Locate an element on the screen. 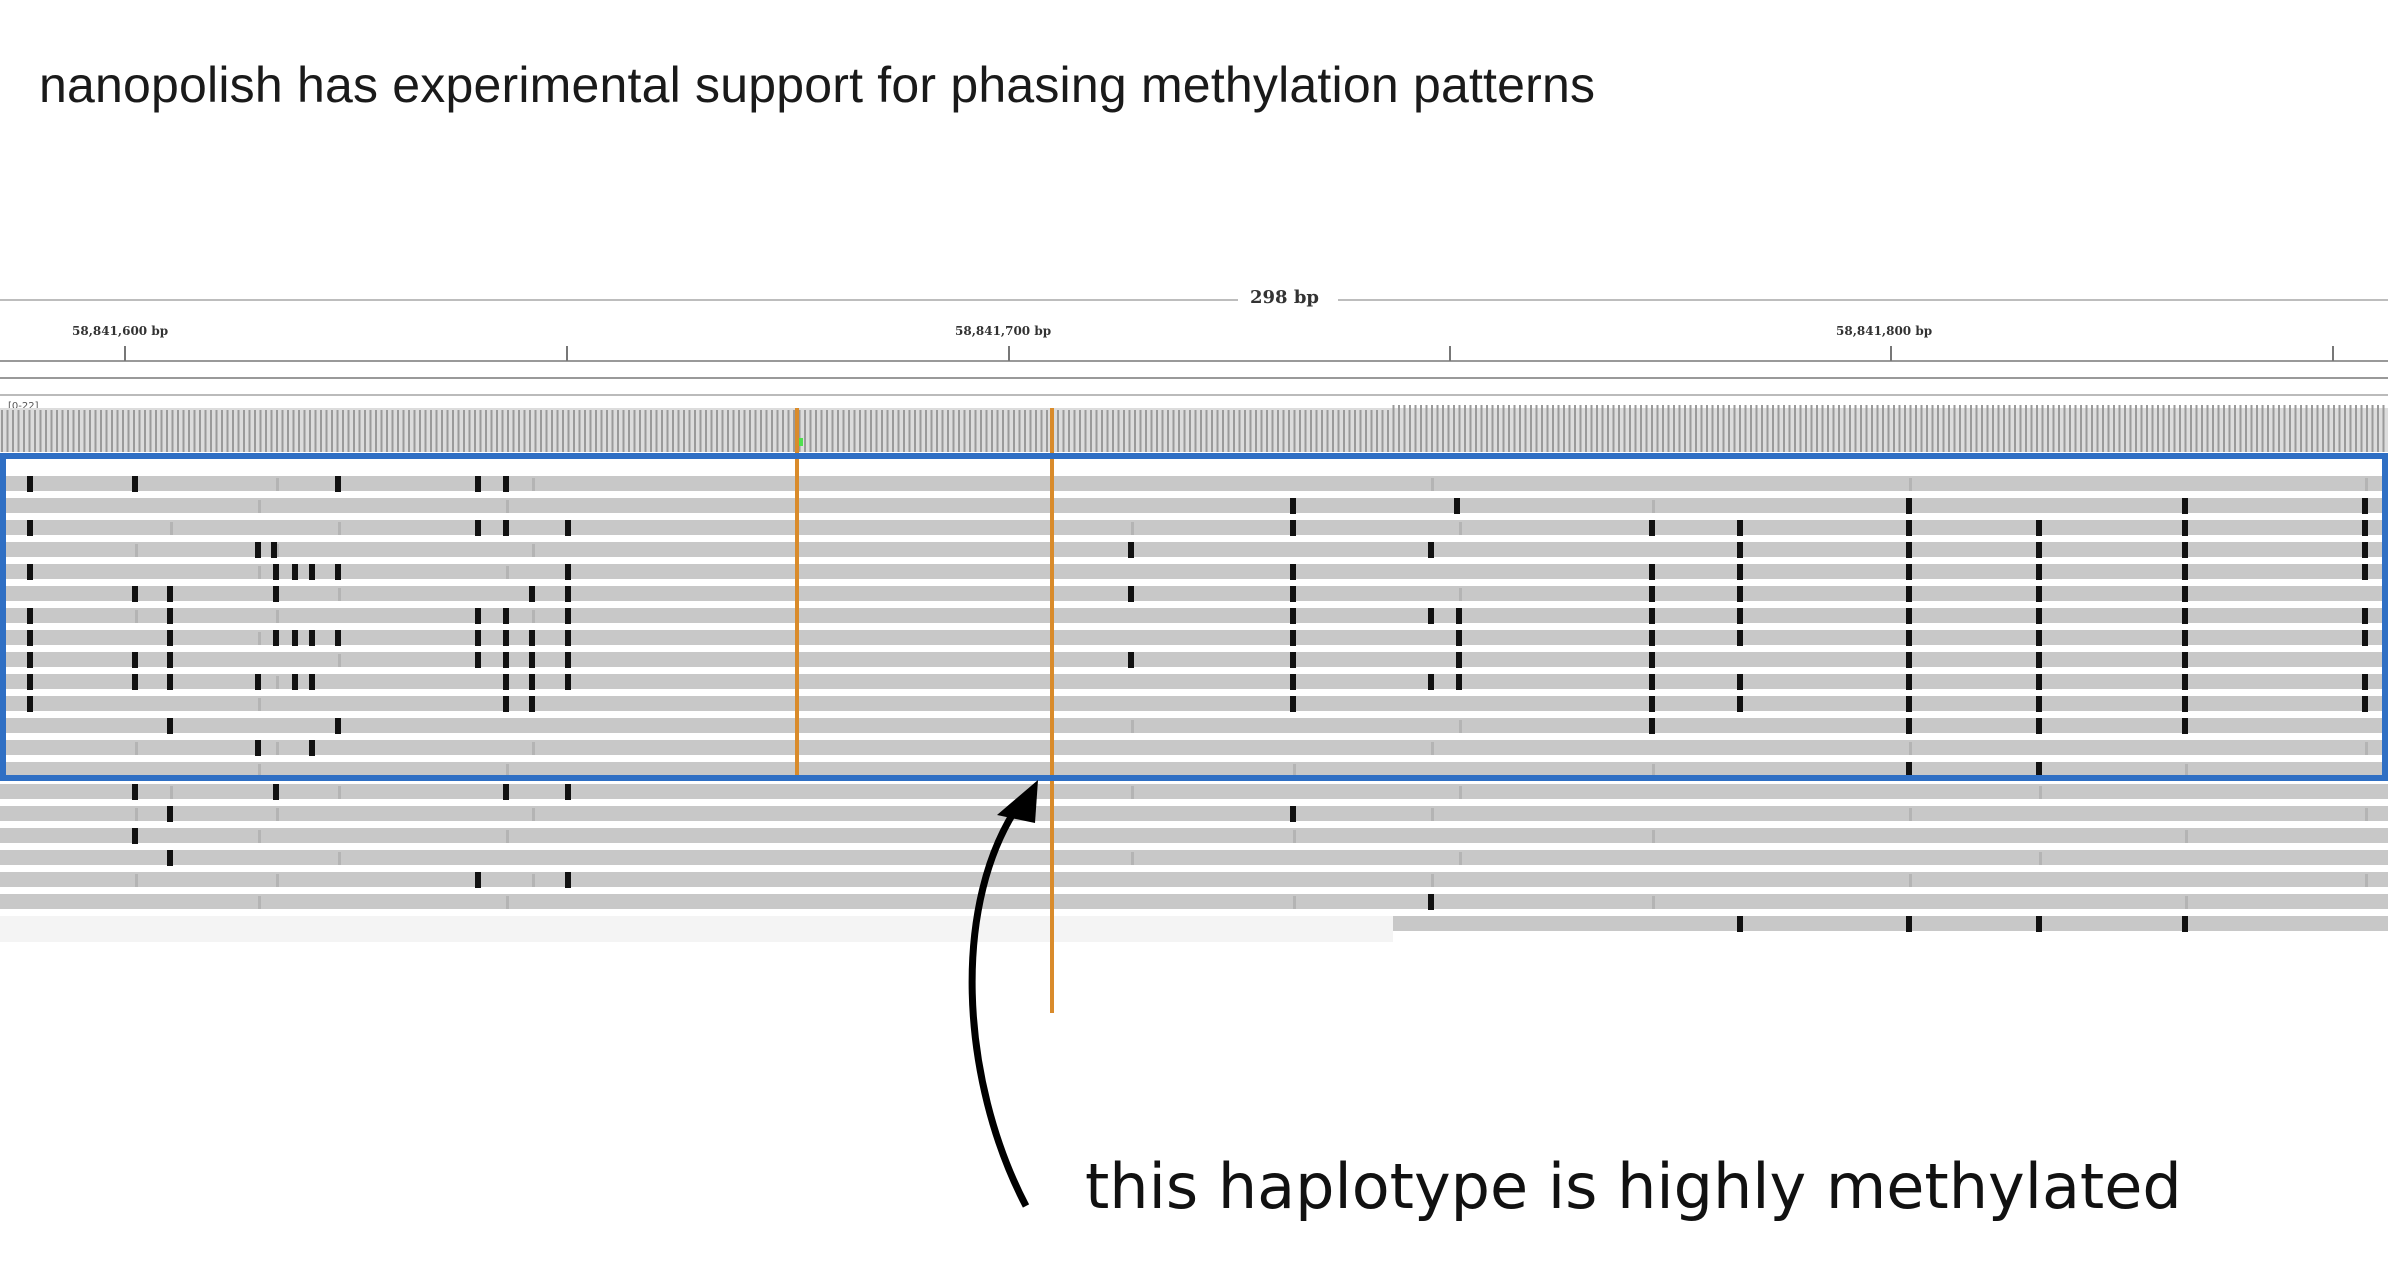 The image size is (2388, 1274). variant-lines is located at coordinates (924, 710).